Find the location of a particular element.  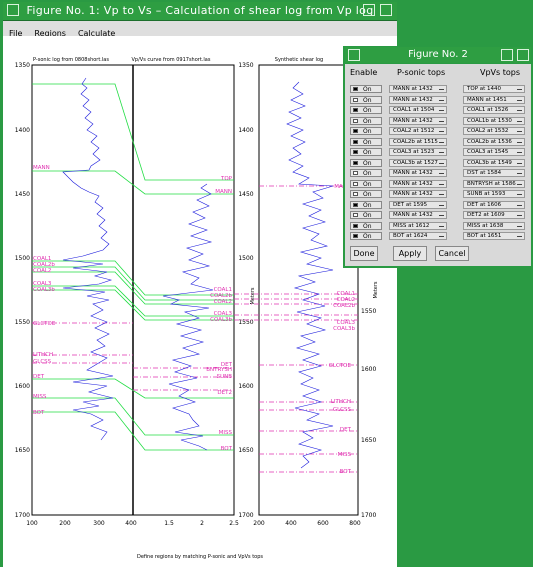

vpvs-top-select: DST at 1584 is located at coordinates (494, 173).